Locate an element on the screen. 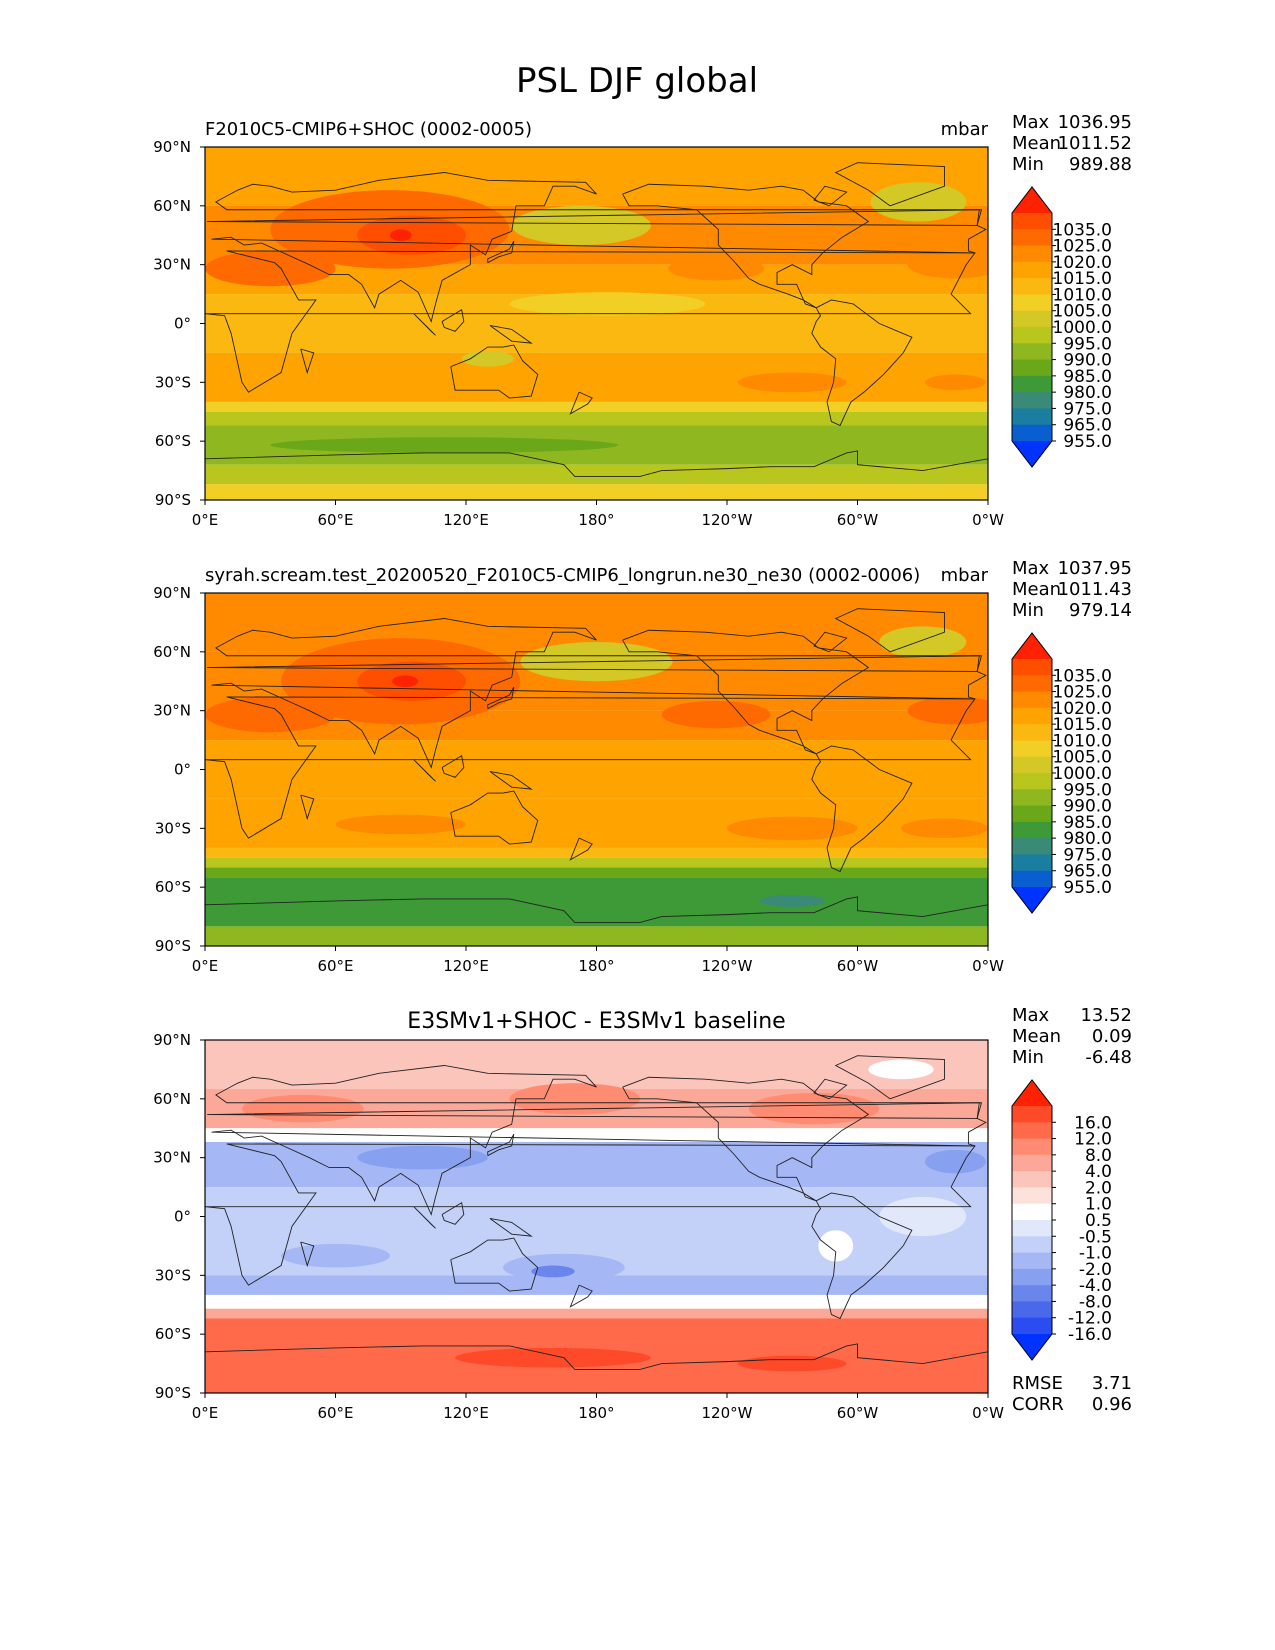 Image resolution: width=1275 pixels, height=1650 pixels. stat-min-value: 989.88 is located at coordinates (1100, 164).